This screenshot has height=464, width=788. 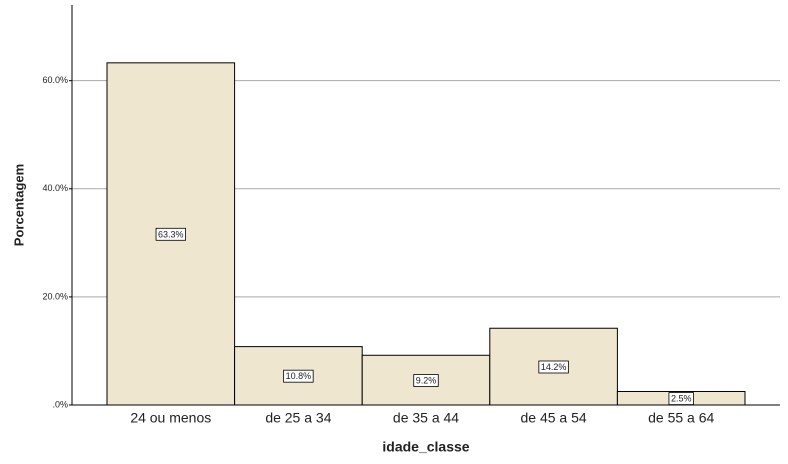 What do you see at coordinates (170, 418) in the screenshot?
I see `x-tick-label: 24 ou menos` at bounding box center [170, 418].